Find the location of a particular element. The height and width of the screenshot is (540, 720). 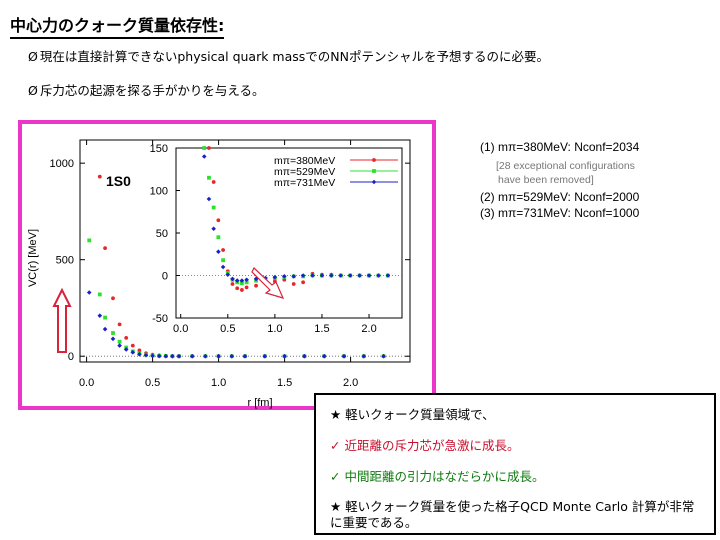

summary-line-2: ✓ 近距離の斥力芯が急激に成長。 is located at coordinates (425, 445).